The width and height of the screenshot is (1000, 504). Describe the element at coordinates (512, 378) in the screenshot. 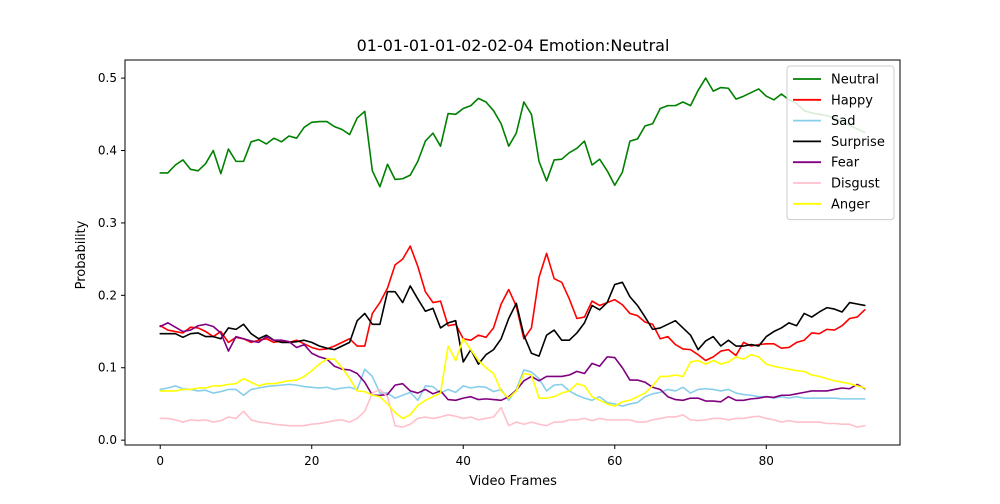

I see `series-line-anger` at that location.